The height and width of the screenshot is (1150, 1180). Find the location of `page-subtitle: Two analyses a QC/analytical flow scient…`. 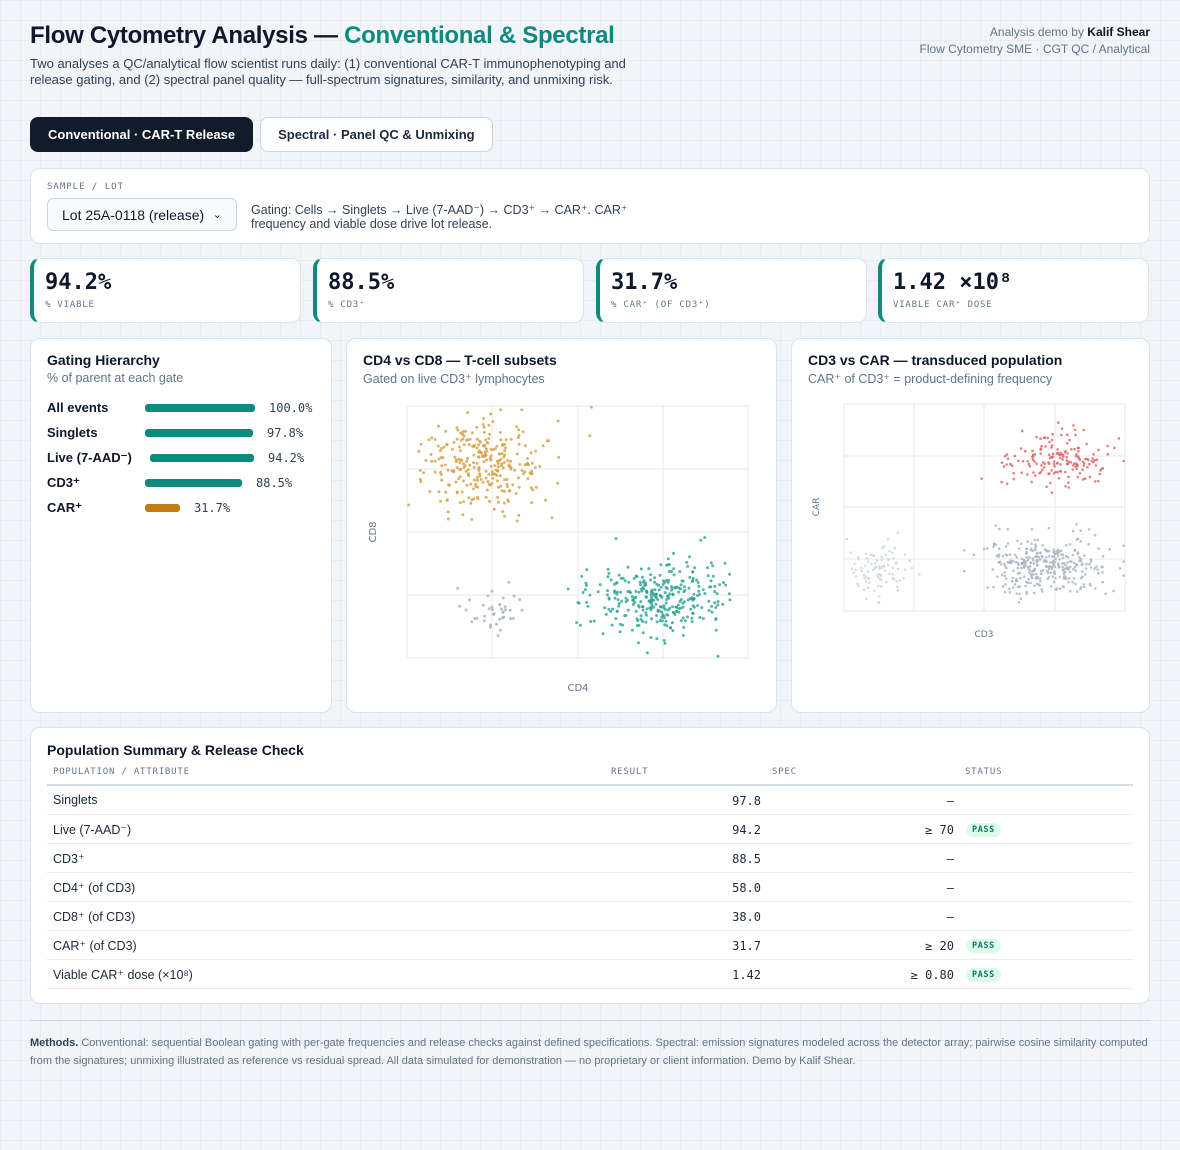

page-subtitle: Two analyses a QC/analytical flow scient… is located at coordinates (328, 71).